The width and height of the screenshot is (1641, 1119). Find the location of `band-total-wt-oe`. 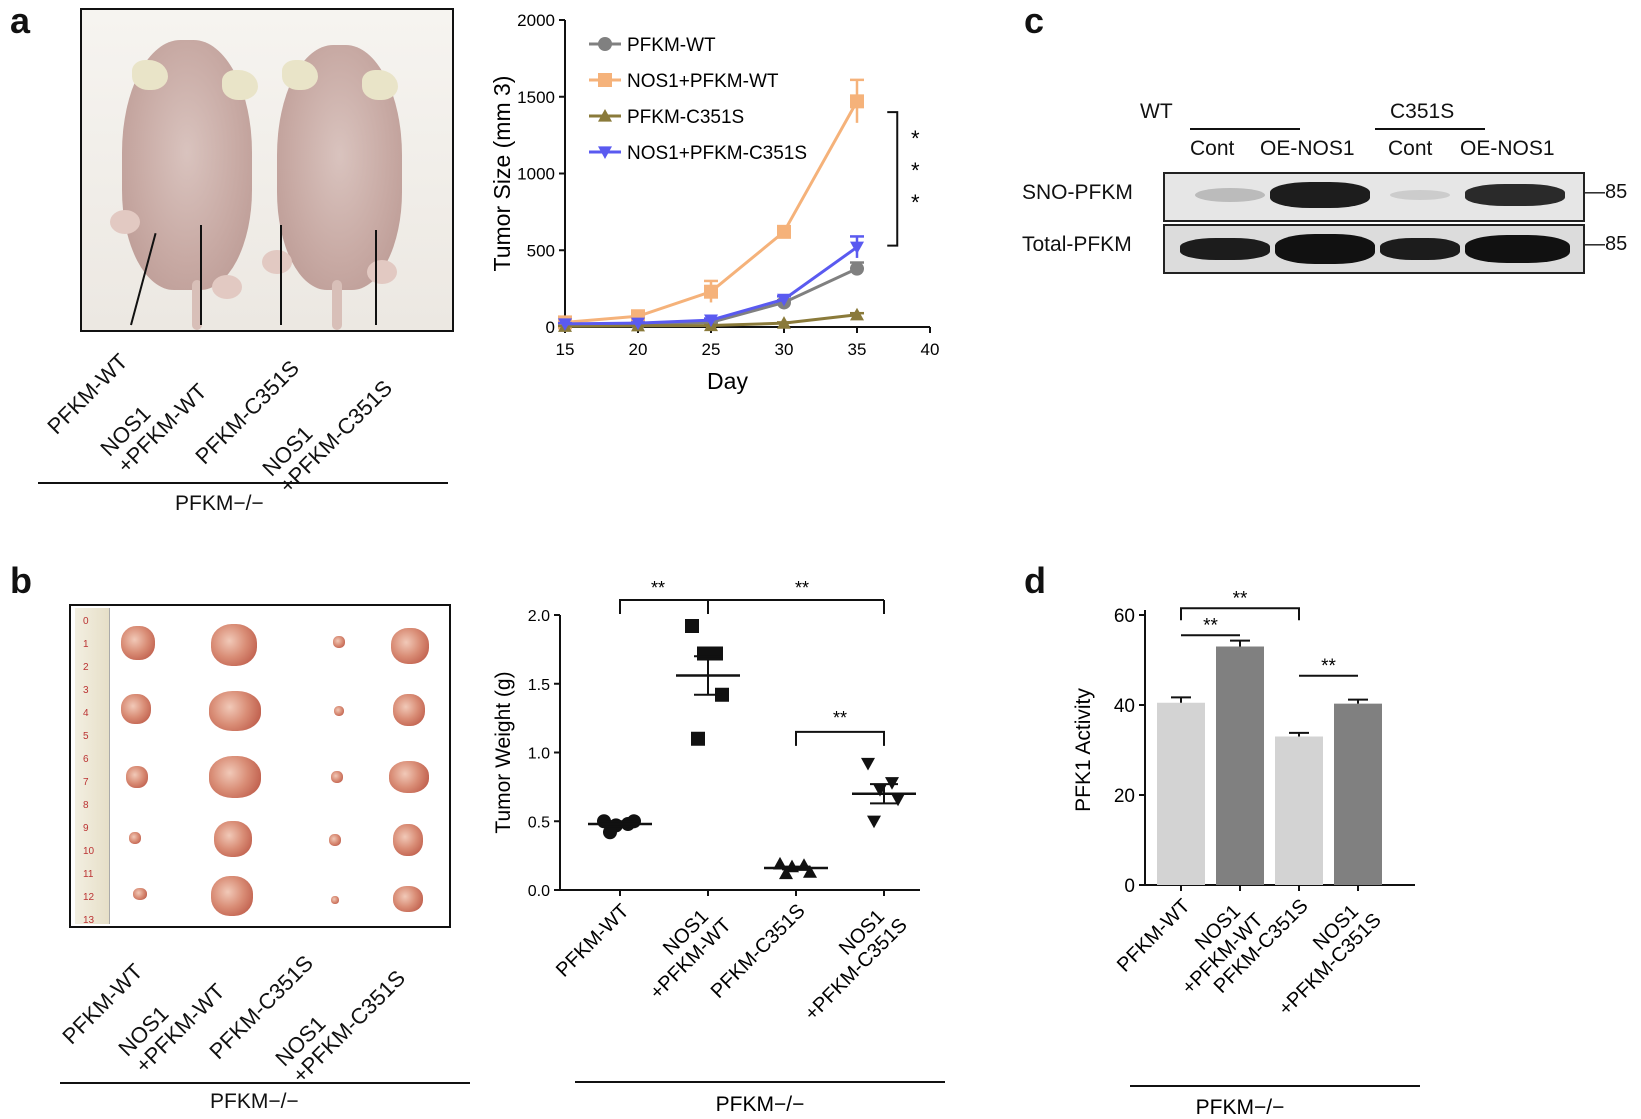

band-total-wt-oe is located at coordinates (1325, 249).